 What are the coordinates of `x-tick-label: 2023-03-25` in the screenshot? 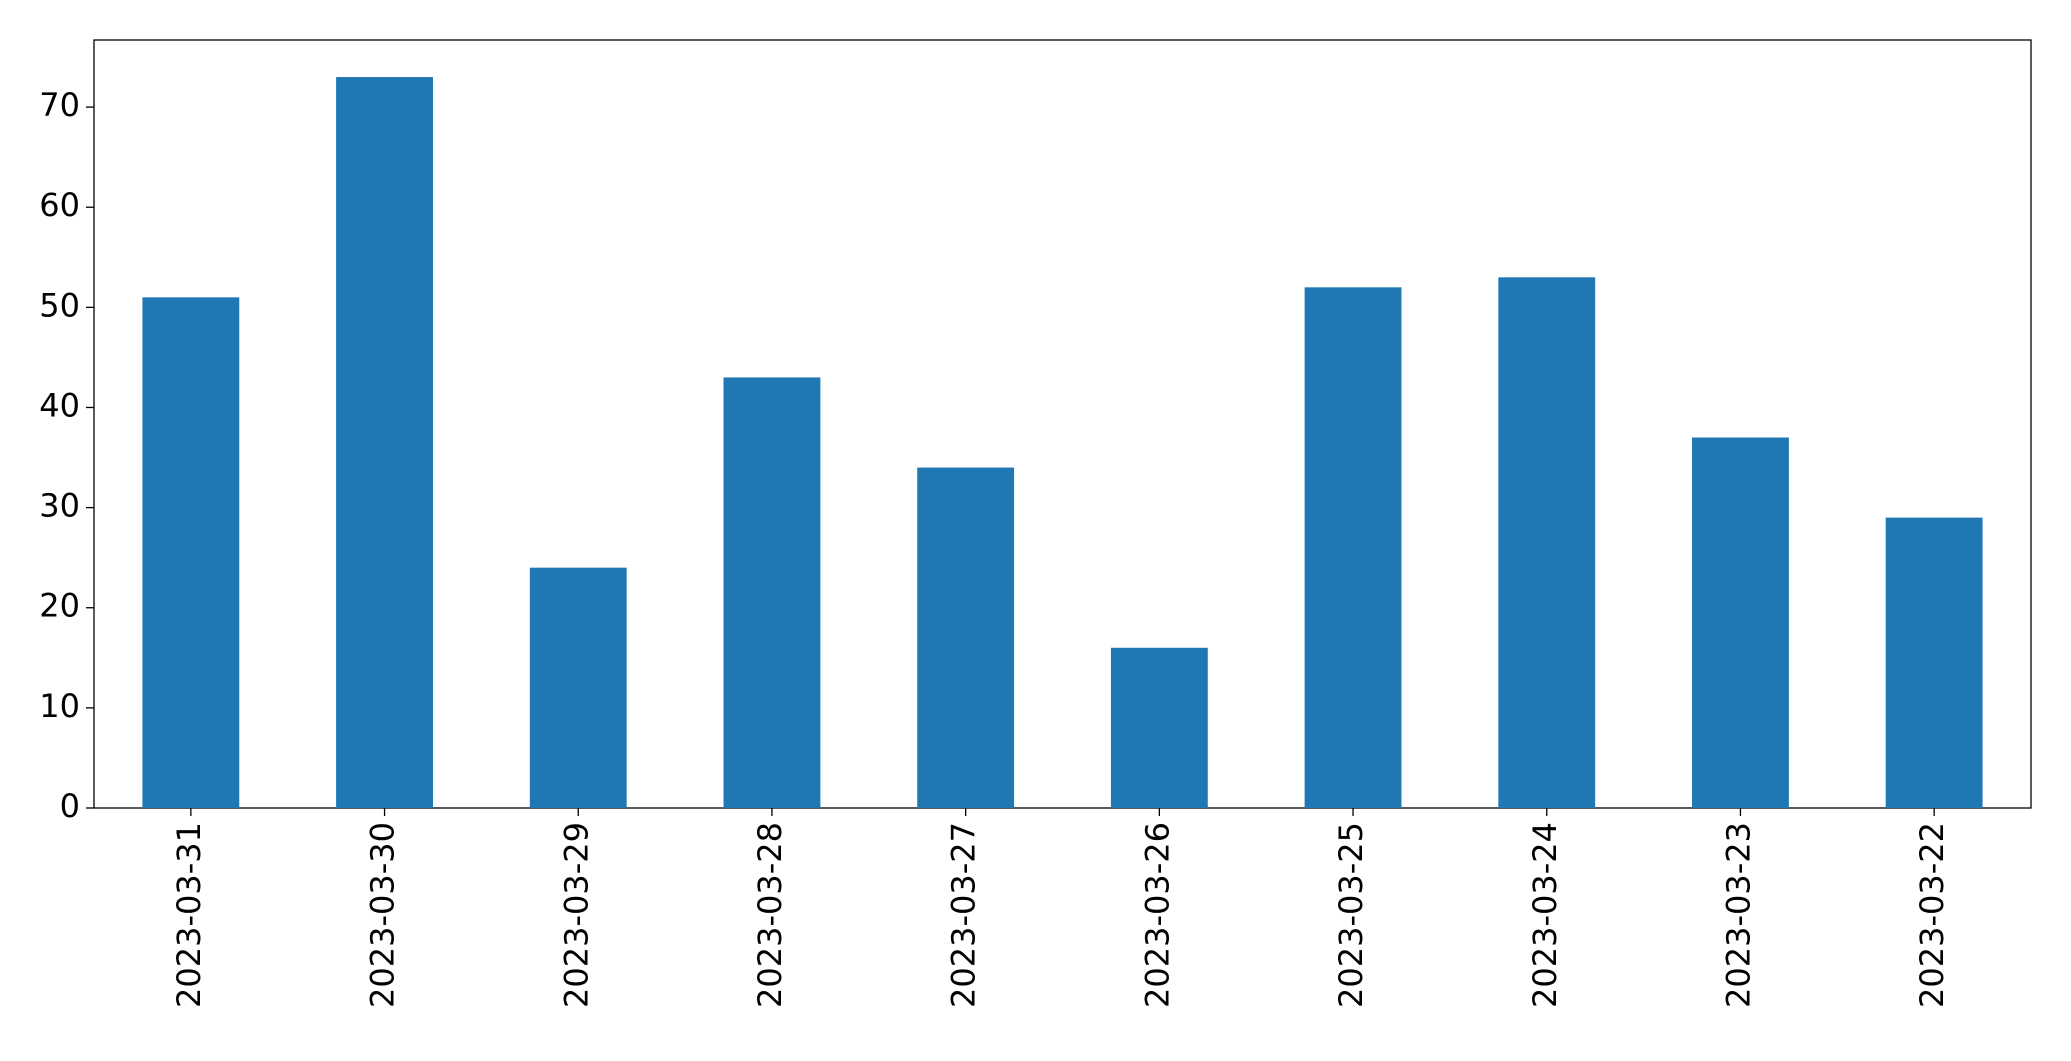 It's located at (1351, 915).